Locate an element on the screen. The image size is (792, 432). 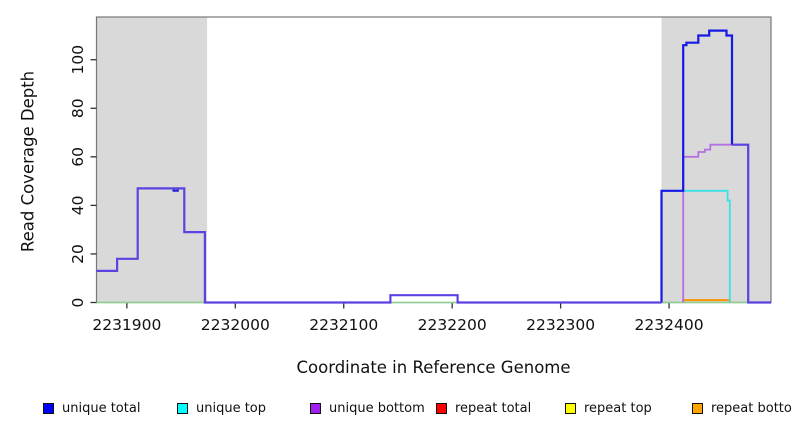
x-tick-label: 2232200 is located at coordinates (452, 325).